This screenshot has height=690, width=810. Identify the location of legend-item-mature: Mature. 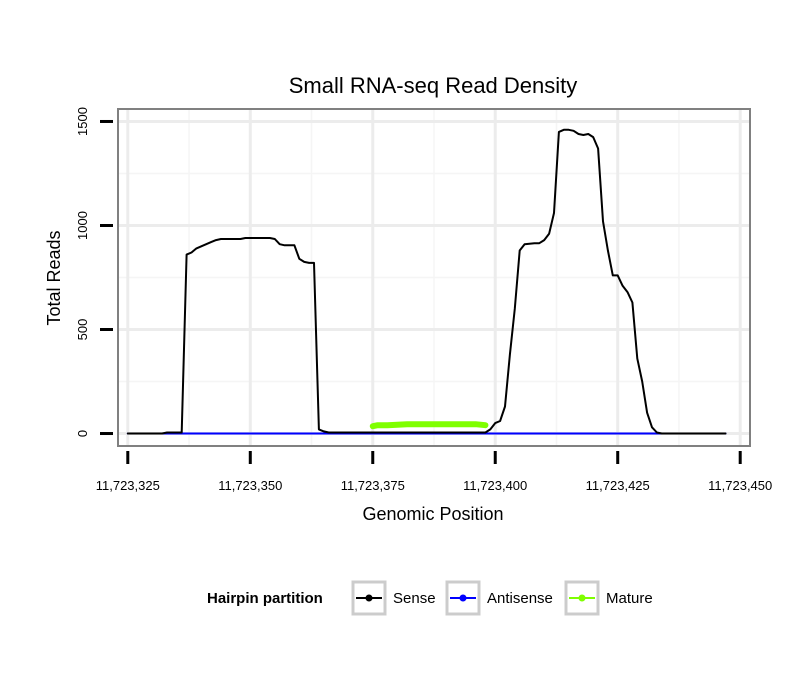
(608, 598).